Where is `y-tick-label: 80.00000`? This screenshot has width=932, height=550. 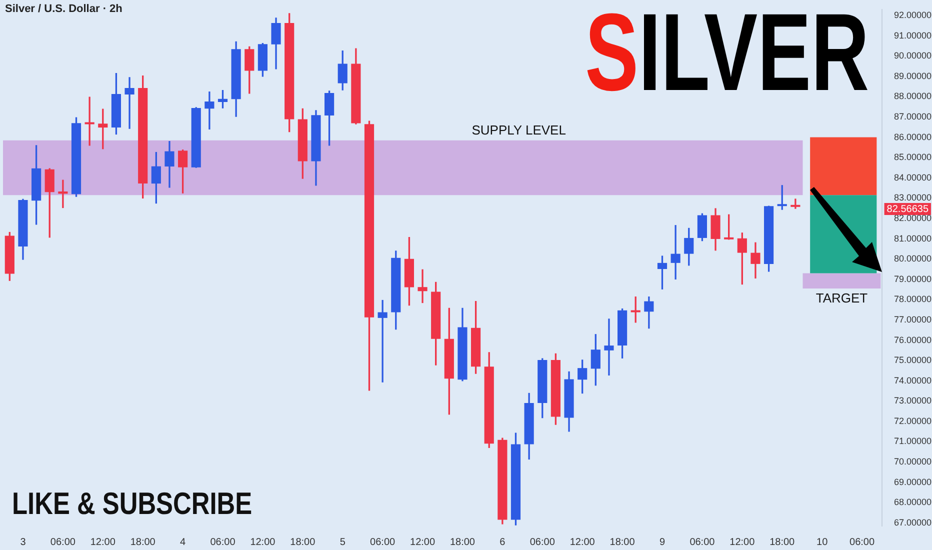 y-tick-label: 80.00000 is located at coordinates (913, 259).